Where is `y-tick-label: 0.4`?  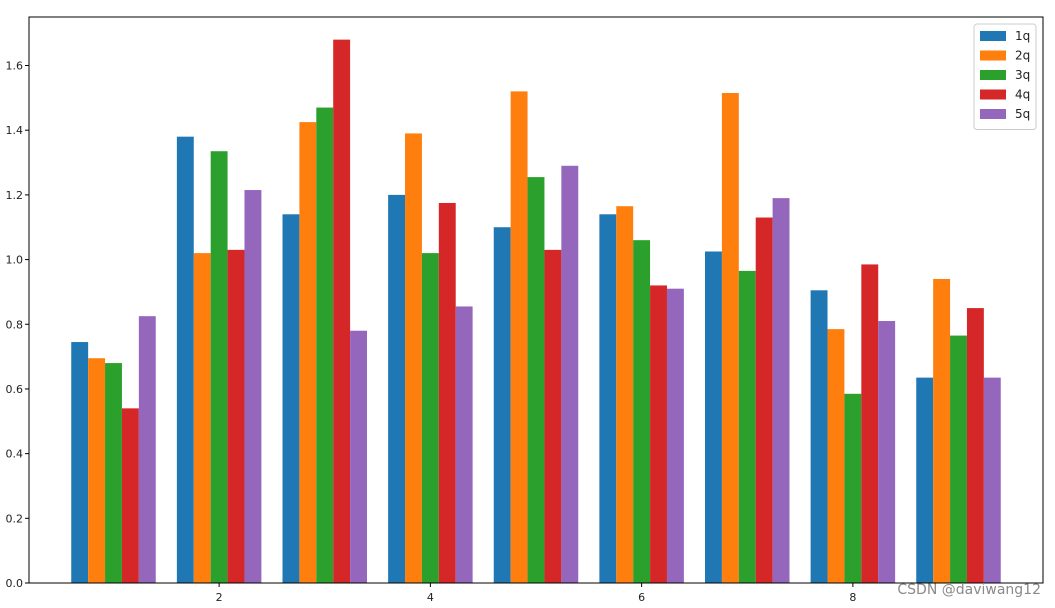
y-tick-label: 0.4 is located at coordinates (15, 454).